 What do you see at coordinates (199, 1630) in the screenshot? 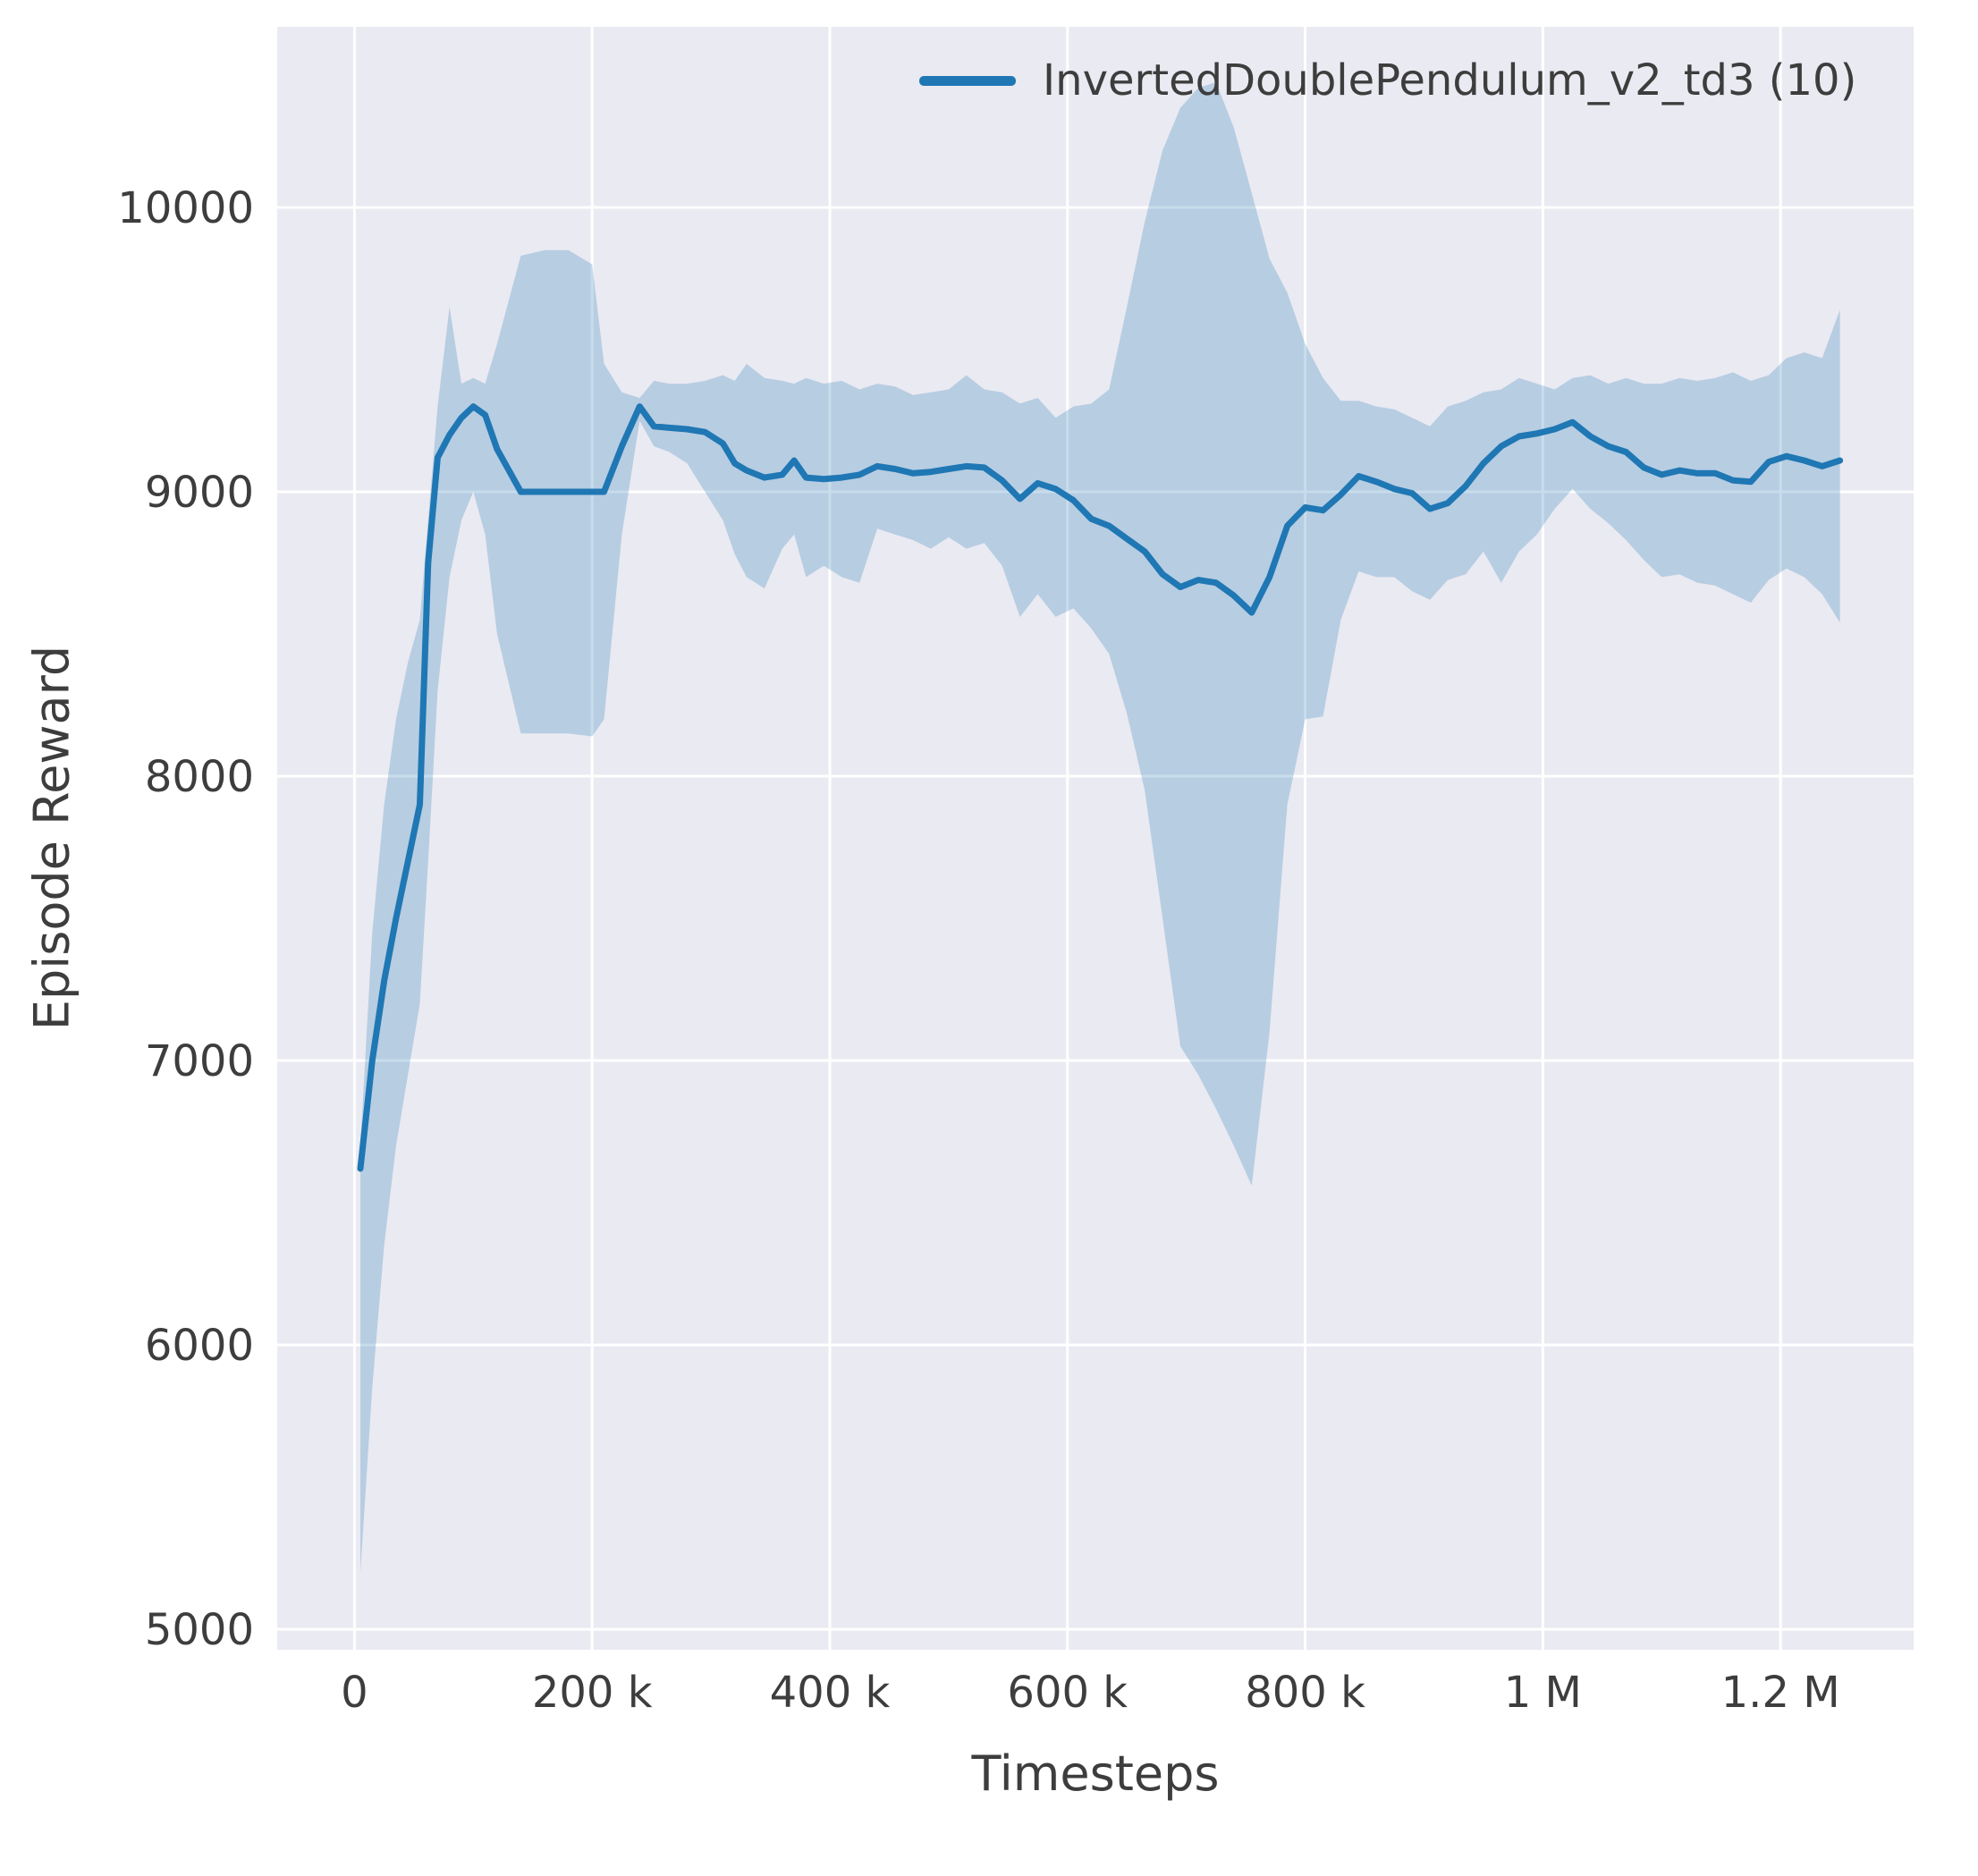
I see `svg-text: 5000` at bounding box center [199, 1630].